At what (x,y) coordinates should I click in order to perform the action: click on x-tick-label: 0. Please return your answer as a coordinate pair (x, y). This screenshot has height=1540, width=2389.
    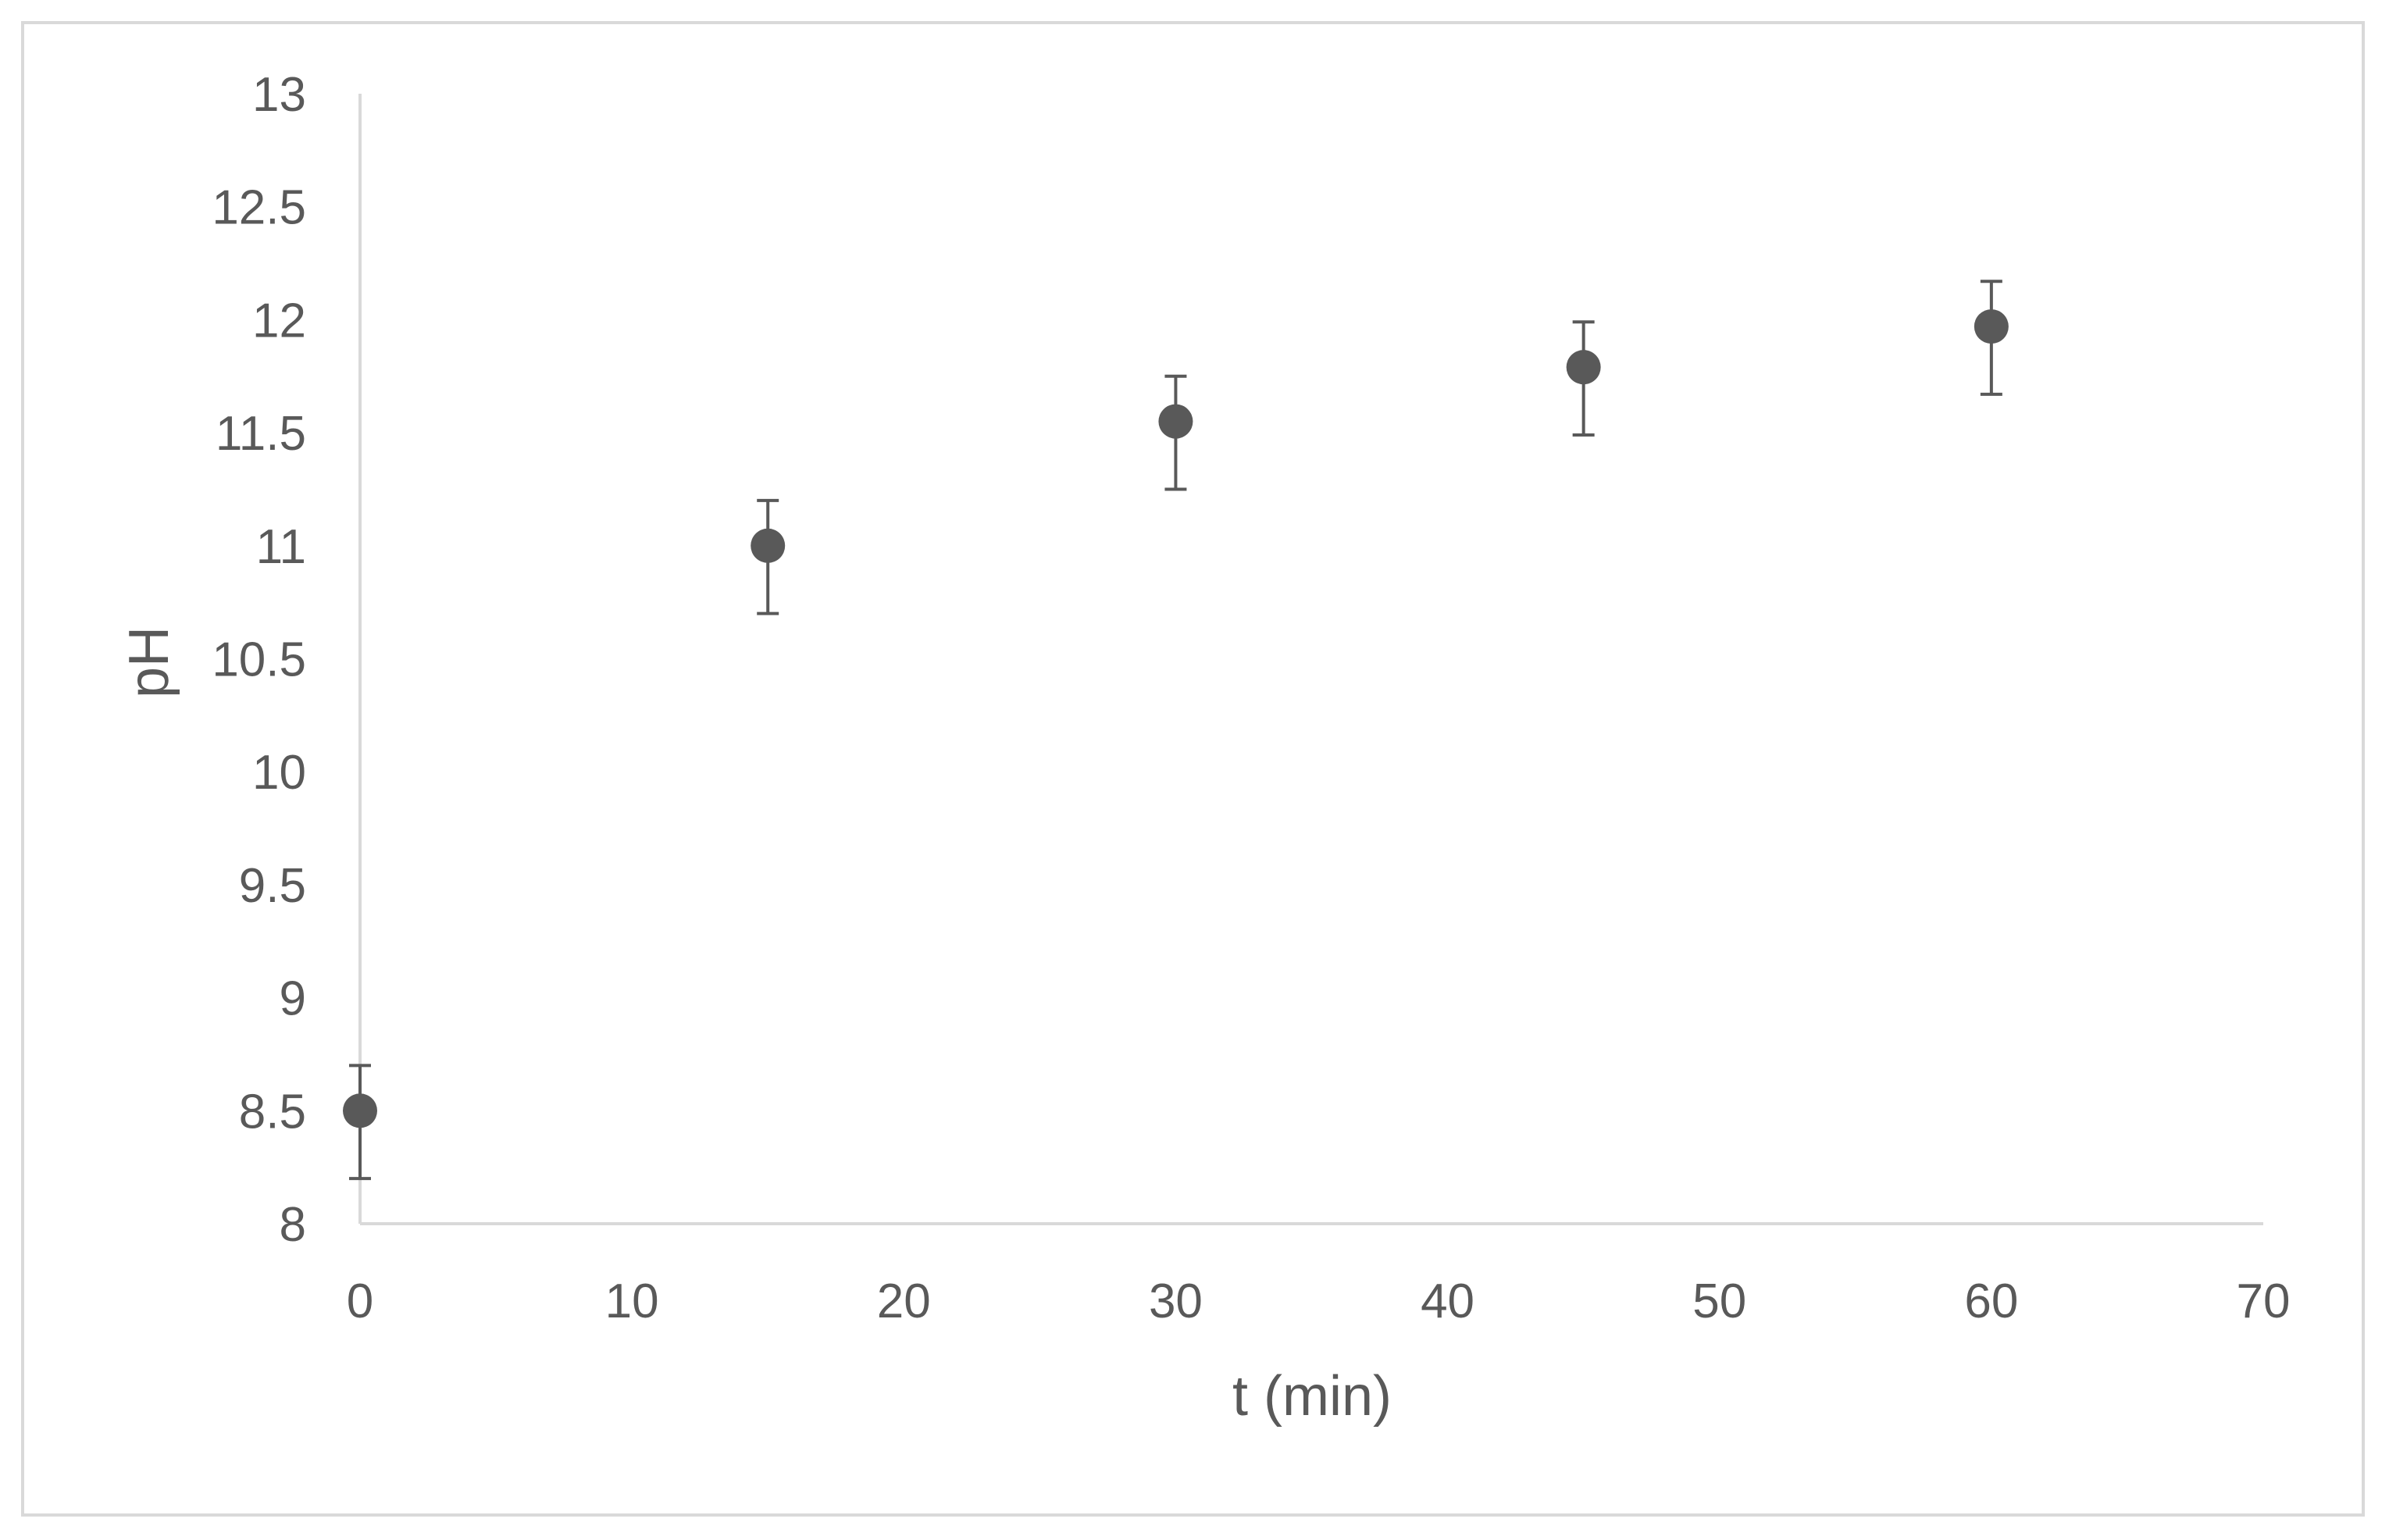
    Looking at the image, I should click on (360, 1301).